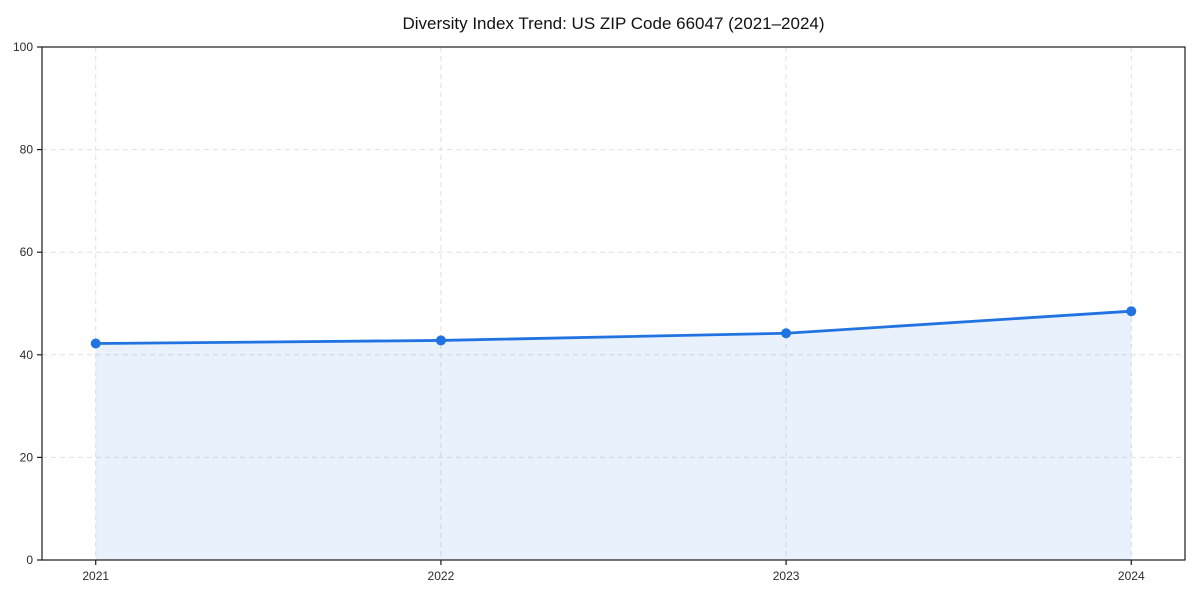 Image resolution: width=1200 pixels, height=600 pixels. I want to click on y-tick-label: 60, so click(27, 252).